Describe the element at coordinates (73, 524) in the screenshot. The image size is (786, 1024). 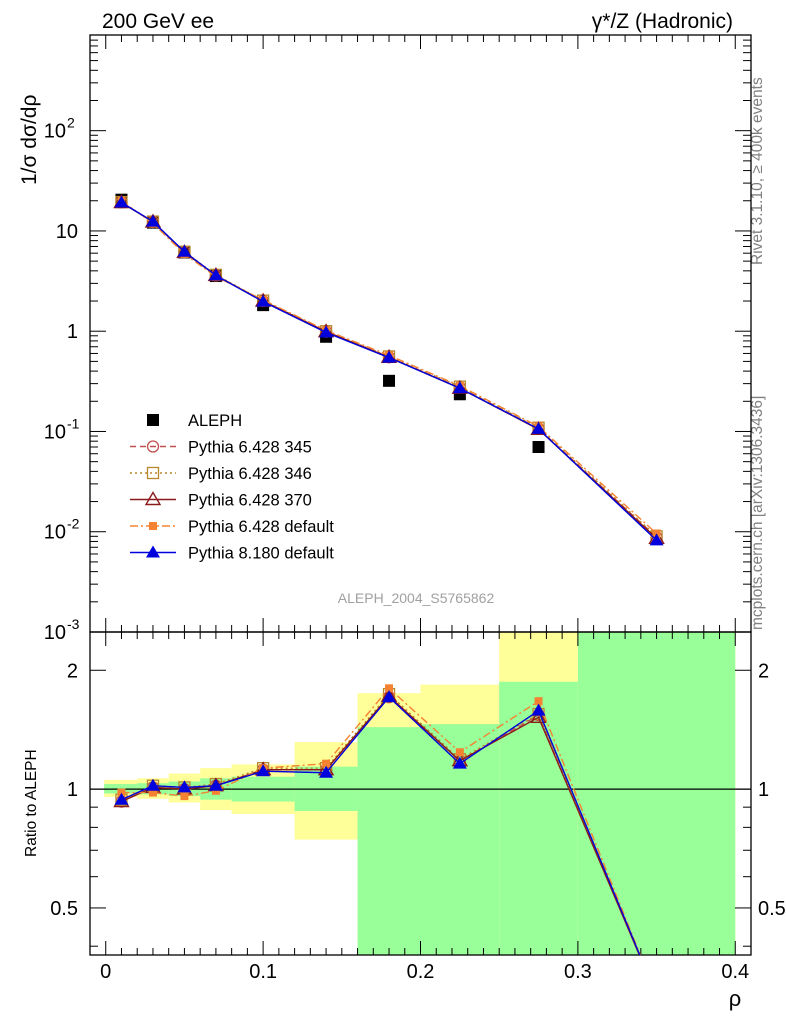
I see `y-tick-exponent: -2` at that location.